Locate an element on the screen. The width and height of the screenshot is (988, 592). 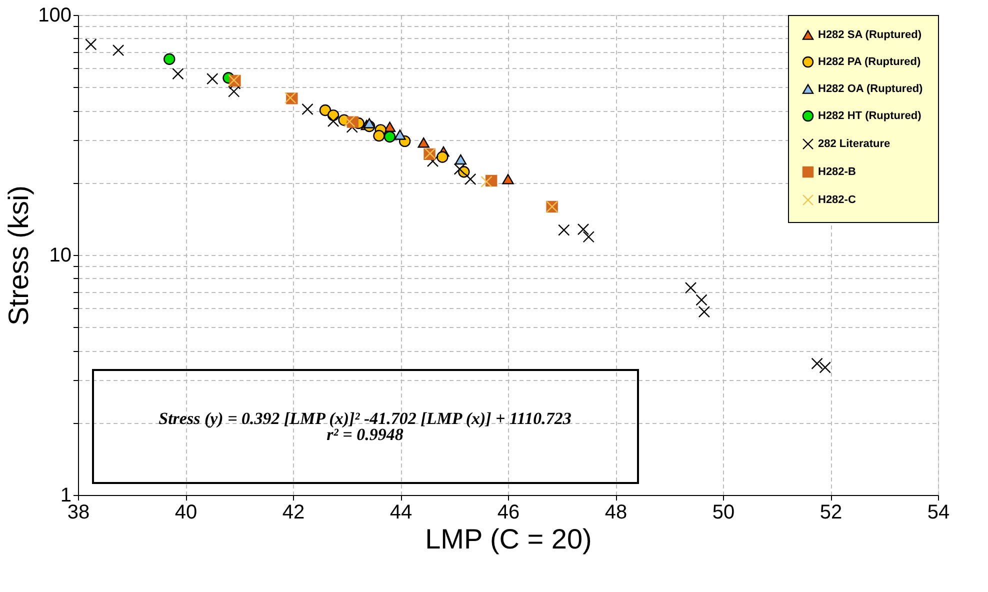
x-tick-label: 38 is located at coordinates (78, 513).